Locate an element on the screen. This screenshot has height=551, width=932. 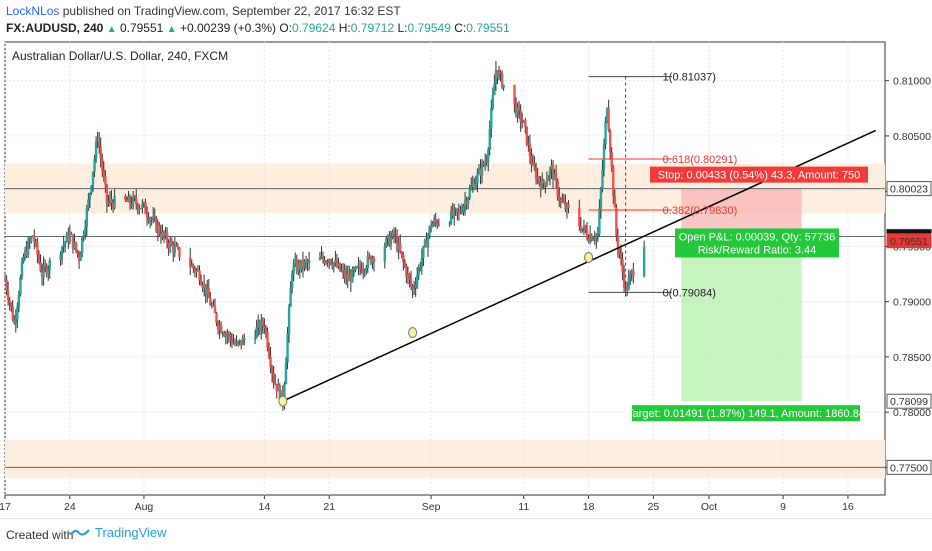
tradingview-logo-icon is located at coordinates (80, 532).